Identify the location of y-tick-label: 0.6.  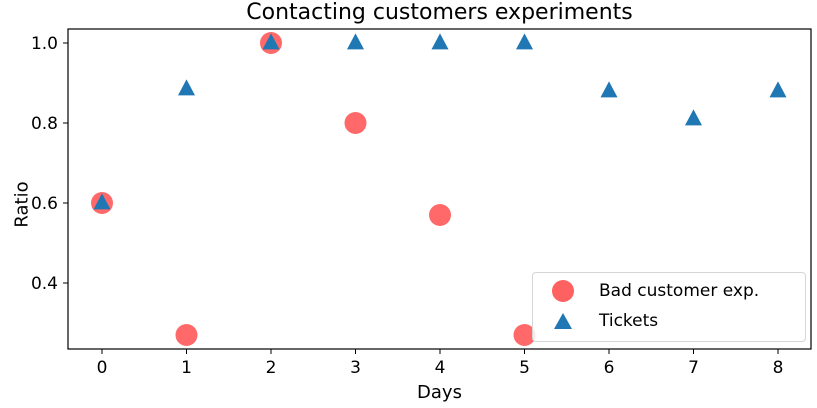
(44, 204).